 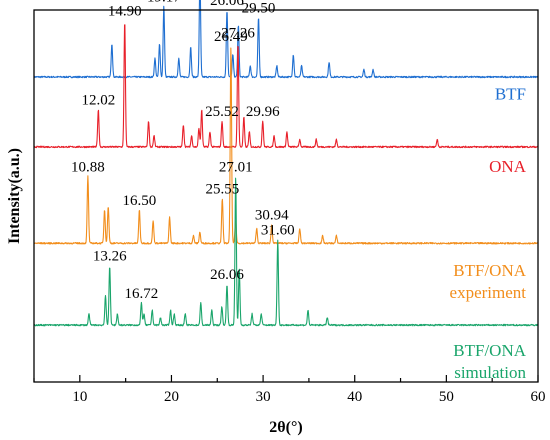 I want to click on peak-label: 13.26, so click(x=110, y=257).